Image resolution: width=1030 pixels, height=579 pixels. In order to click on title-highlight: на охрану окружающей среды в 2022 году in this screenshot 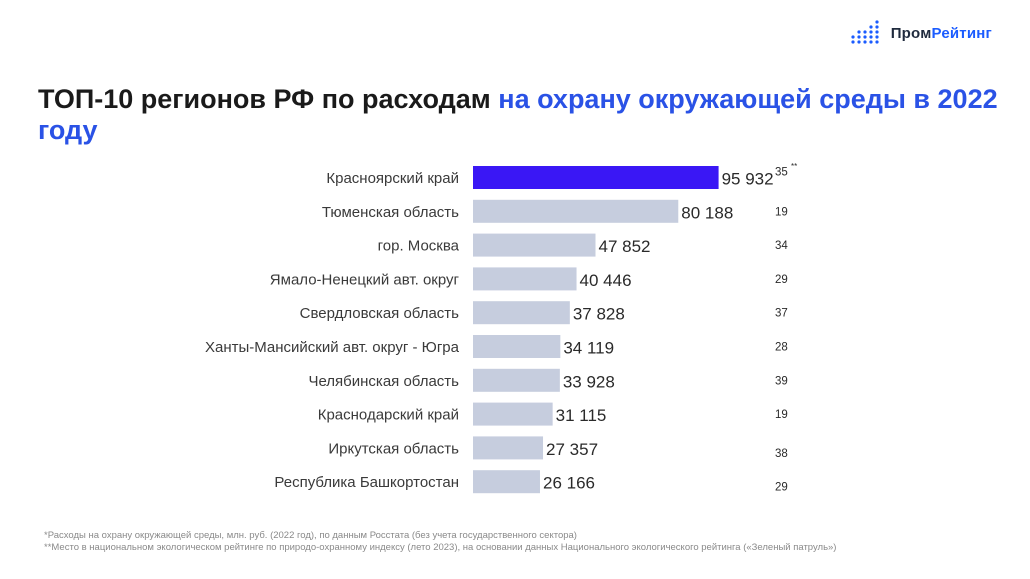, I will do `click(518, 114)`.